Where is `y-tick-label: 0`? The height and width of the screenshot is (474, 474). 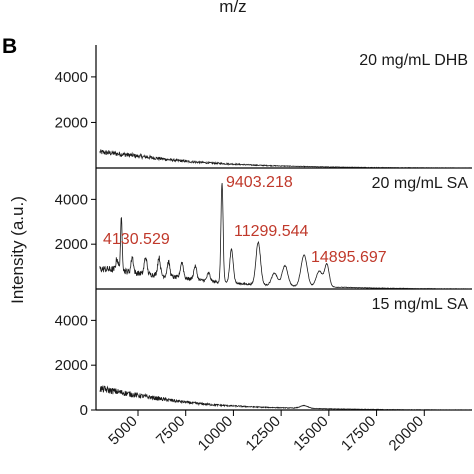 y-tick-label: 0 is located at coordinates (84, 410).